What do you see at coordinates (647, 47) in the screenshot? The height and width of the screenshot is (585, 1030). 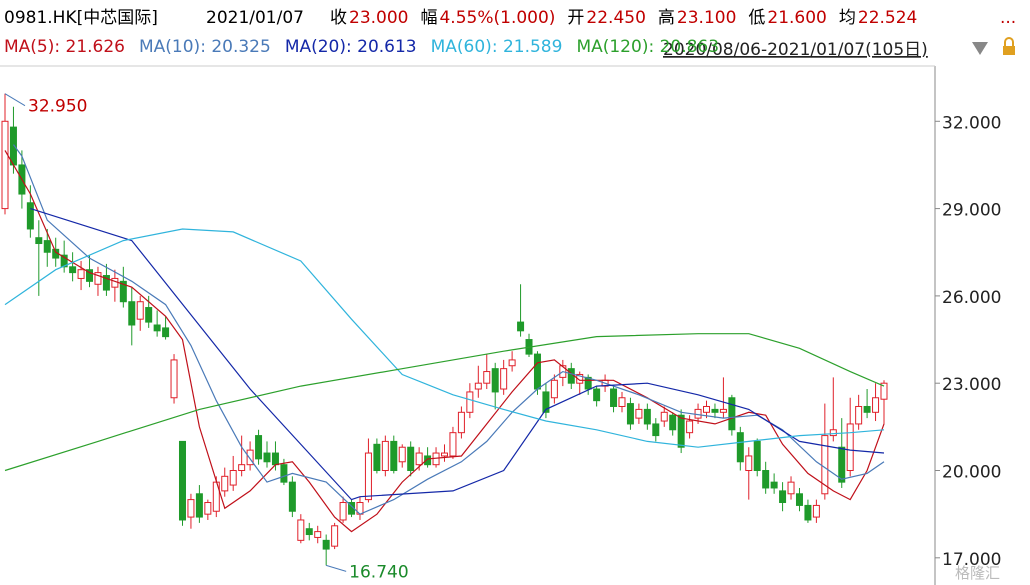 I see `legend-entry: MA(120): 20.863` at bounding box center [647, 47].